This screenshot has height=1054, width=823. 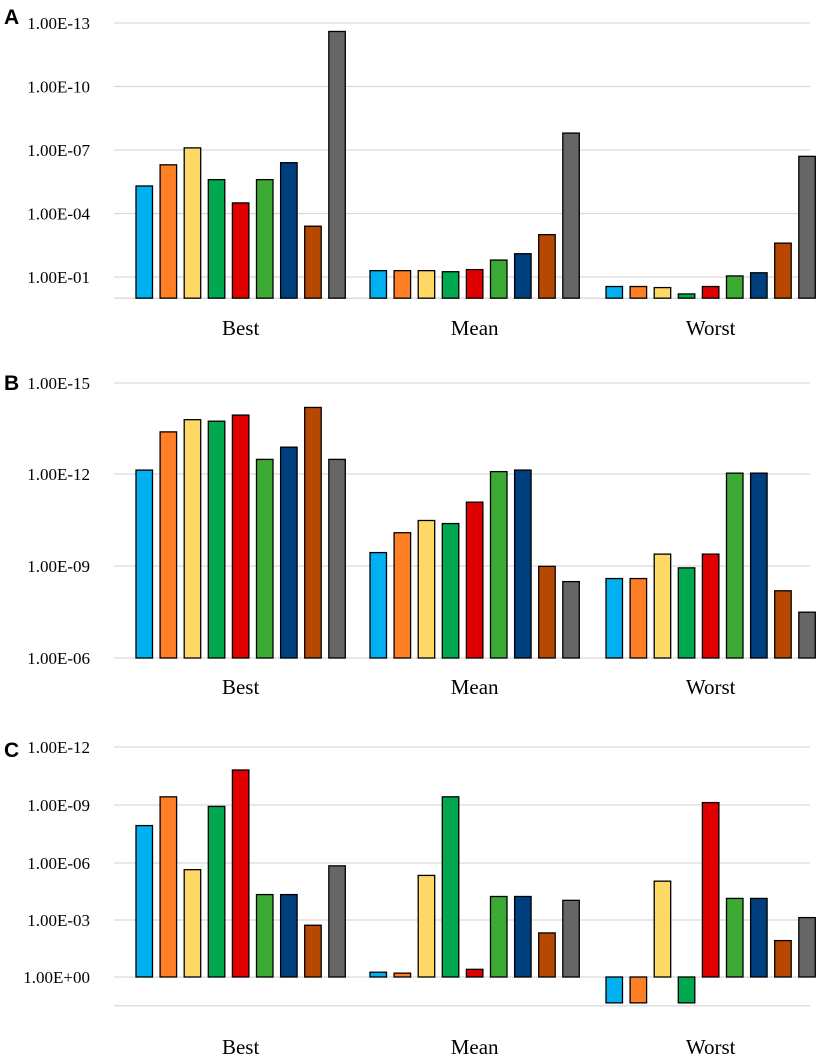 I want to click on panel-a-category-label: Worst, so click(x=711, y=328).